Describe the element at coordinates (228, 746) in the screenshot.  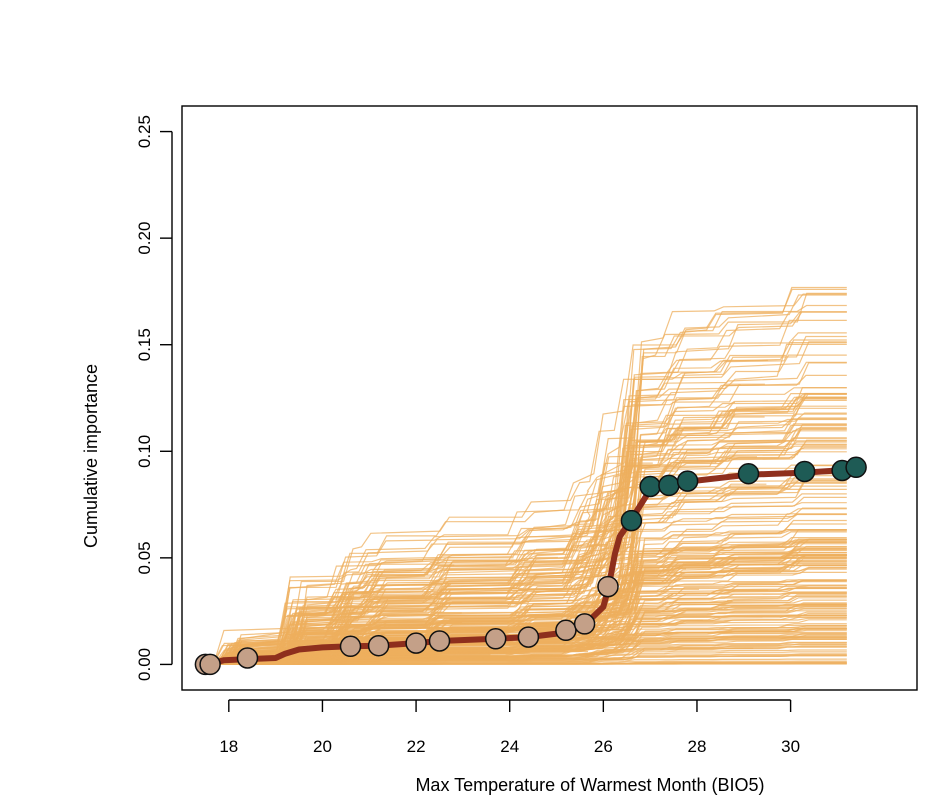
I see `x-tick-label: 18` at that location.